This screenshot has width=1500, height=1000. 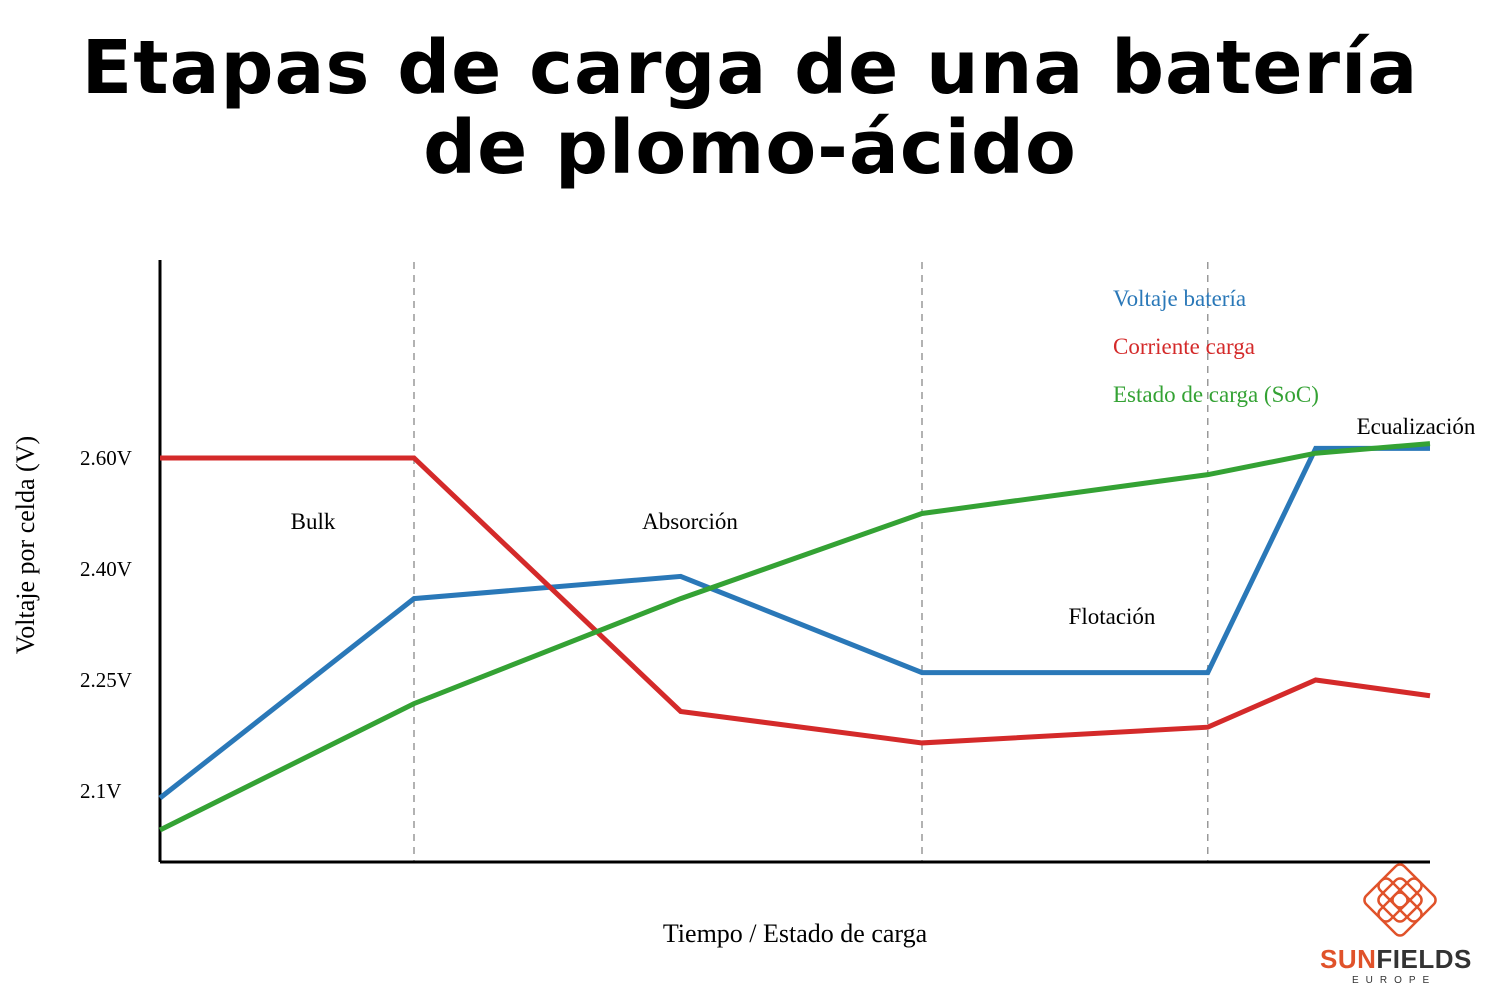 I want to click on x-axis-label: Tiempo / Estado de carga, so click(x=795, y=933).